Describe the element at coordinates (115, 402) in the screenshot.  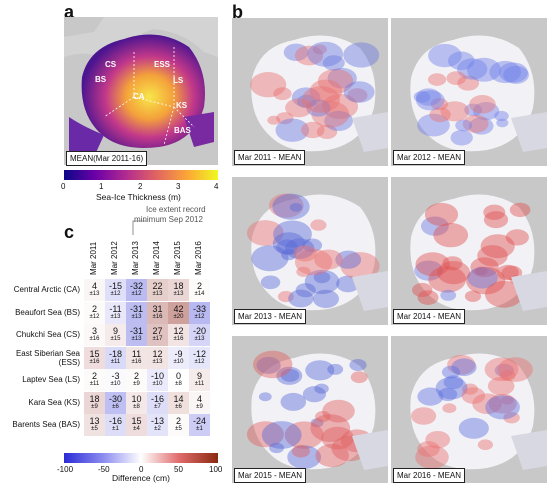
I see `heatmap-cell: -30 ±6` at that location.